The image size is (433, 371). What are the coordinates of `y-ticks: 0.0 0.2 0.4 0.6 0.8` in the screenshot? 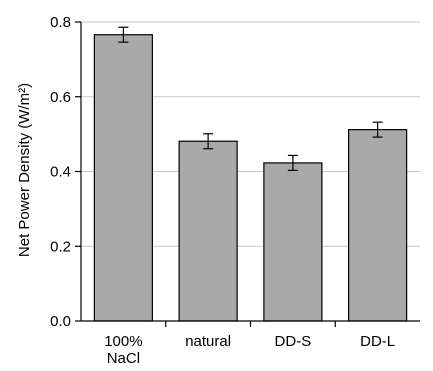 It's located at (65, 172).